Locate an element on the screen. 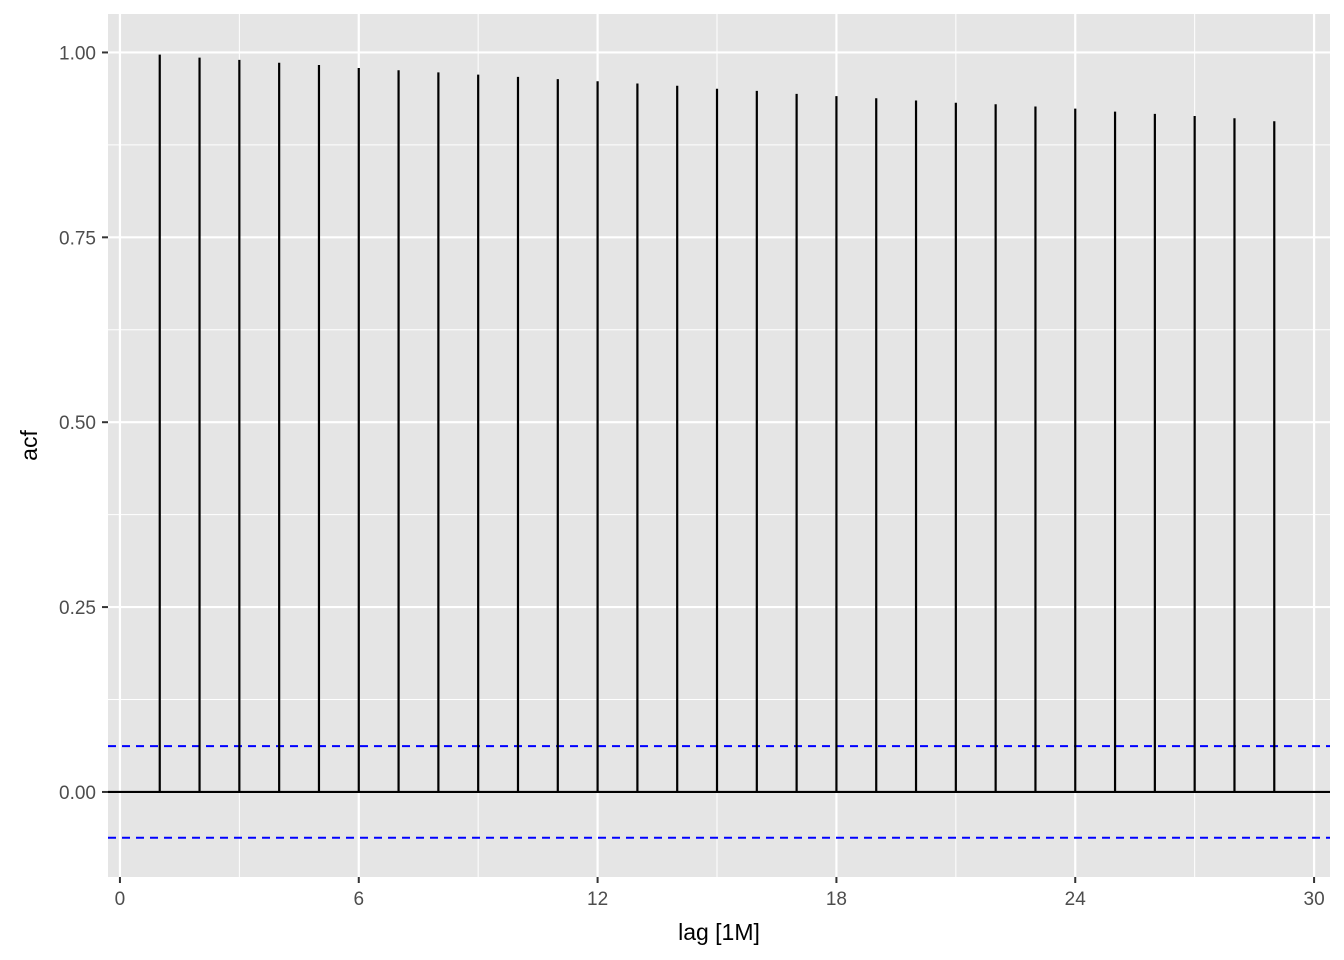  y-tick-label: 0.75 is located at coordinates (77, 238).